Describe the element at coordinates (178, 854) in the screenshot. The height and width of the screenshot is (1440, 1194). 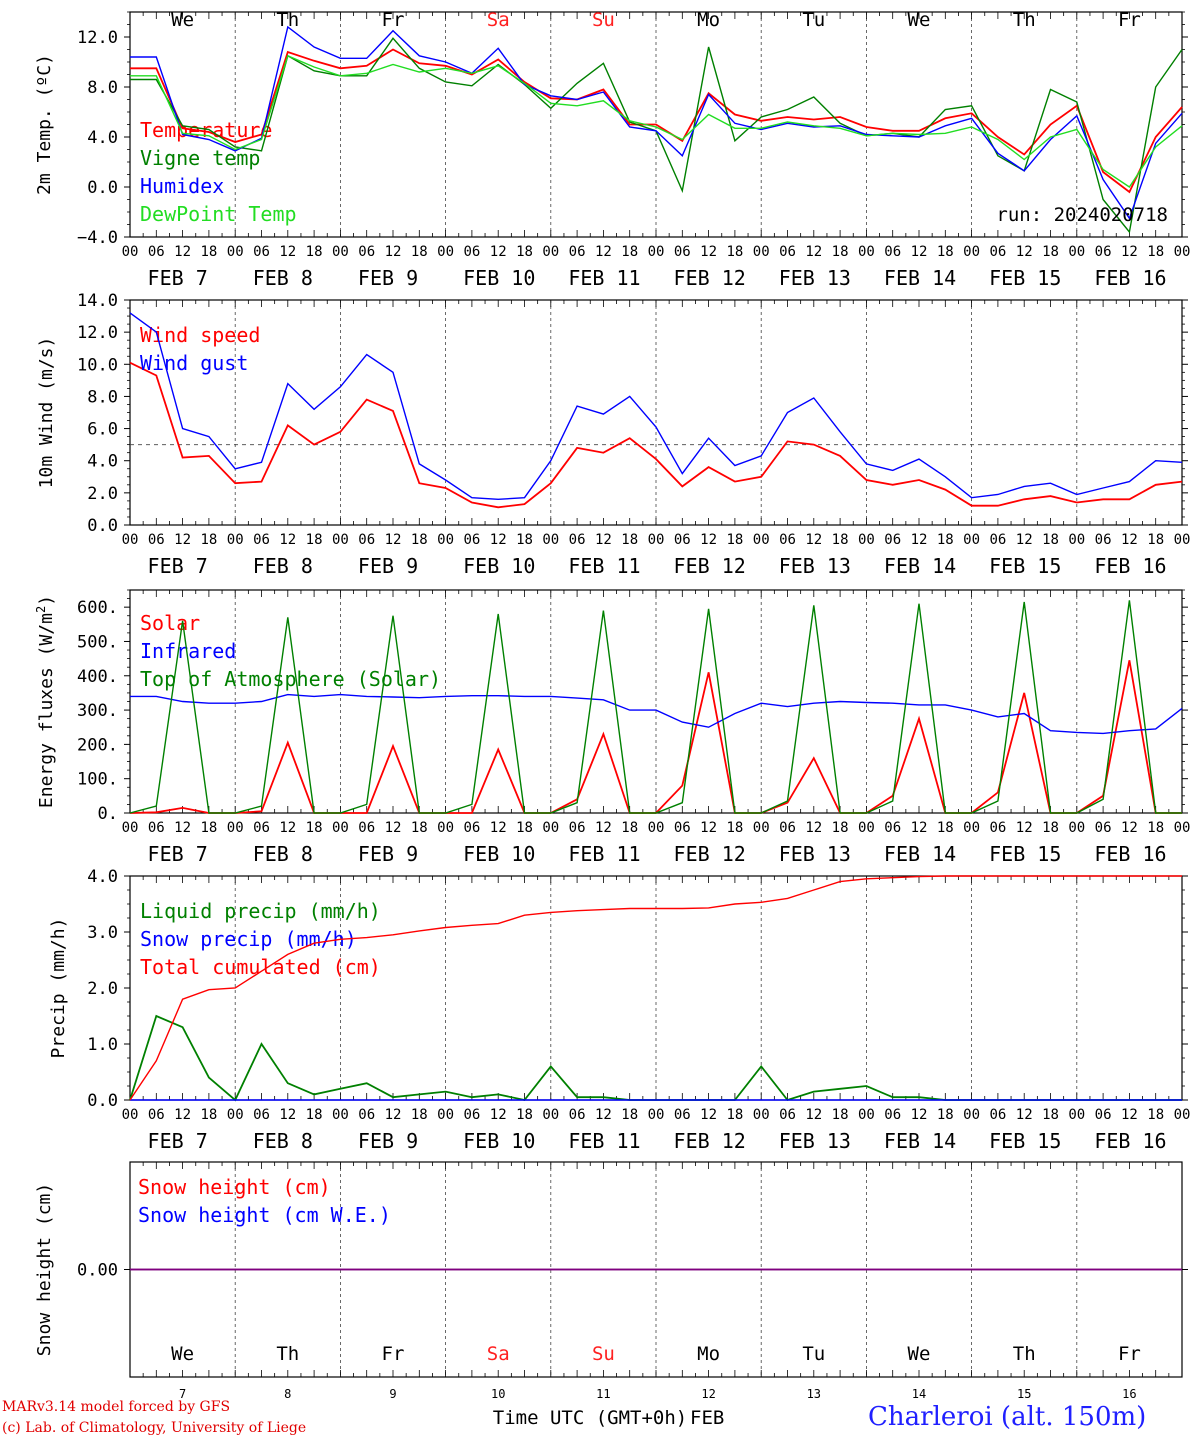
I see `date-label: FEB 7` at that location.